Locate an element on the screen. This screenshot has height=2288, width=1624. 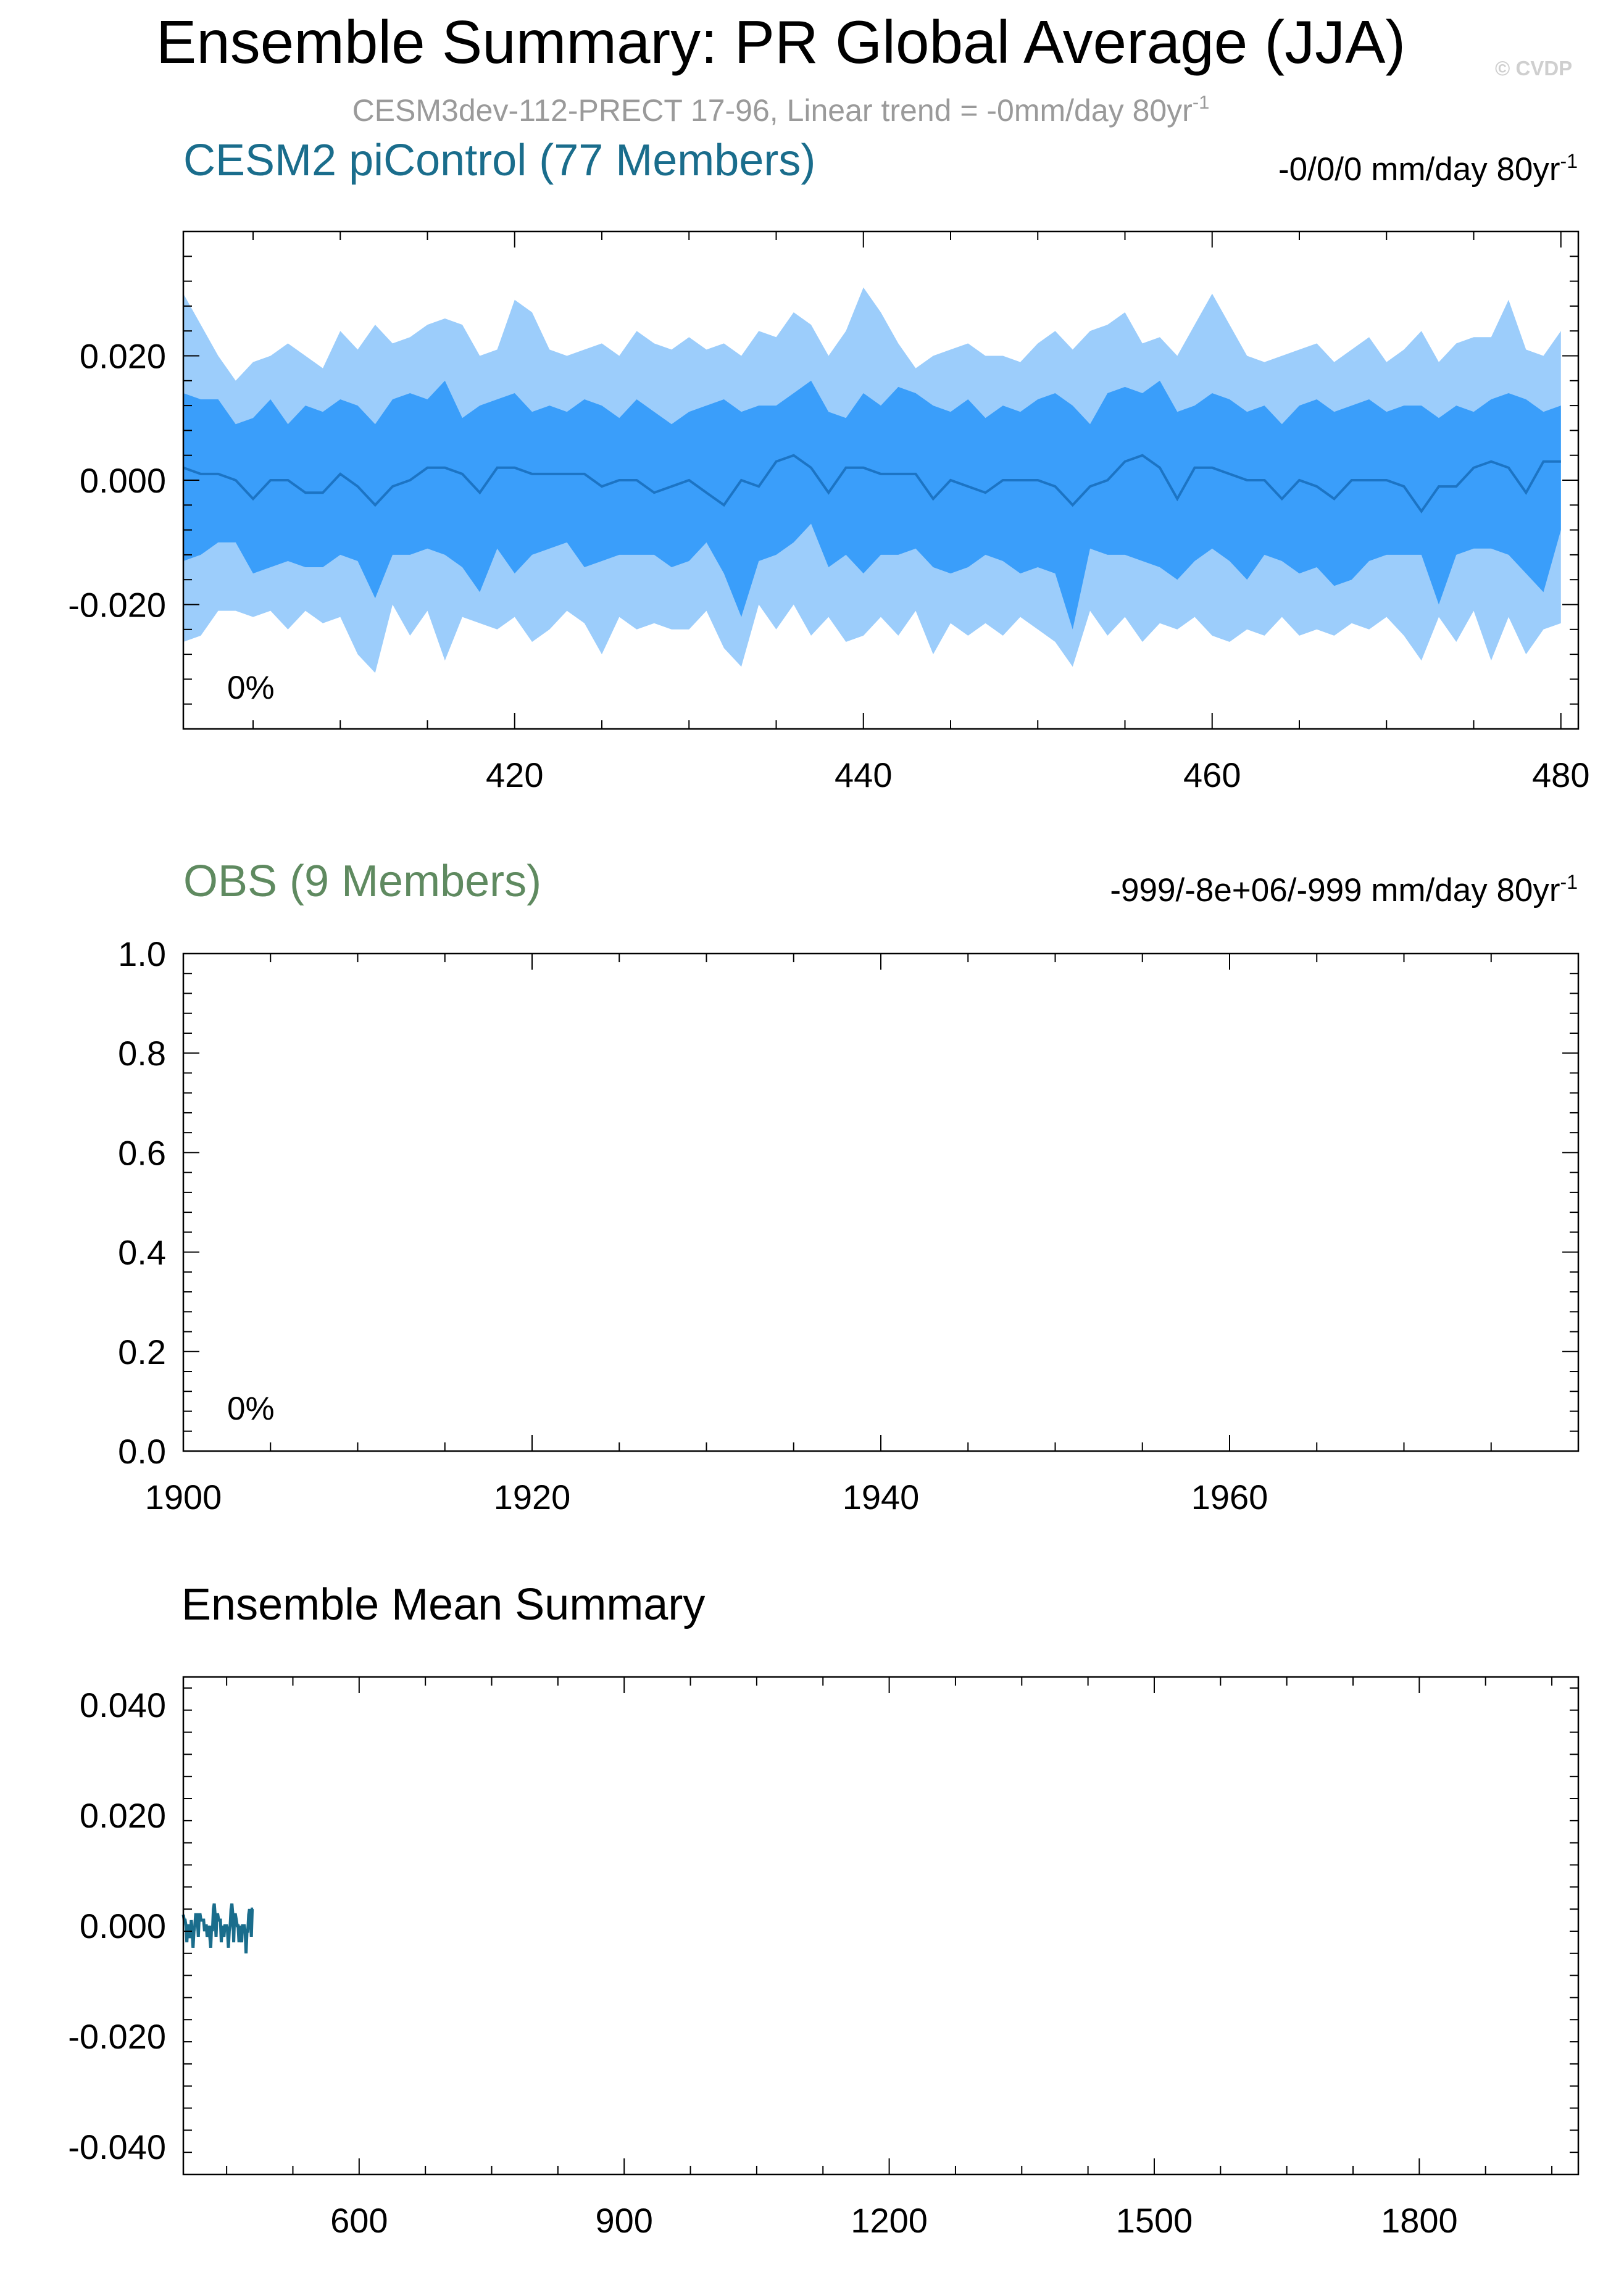
y-tick-label: 0.0 is located at coordinates (142, 1451).